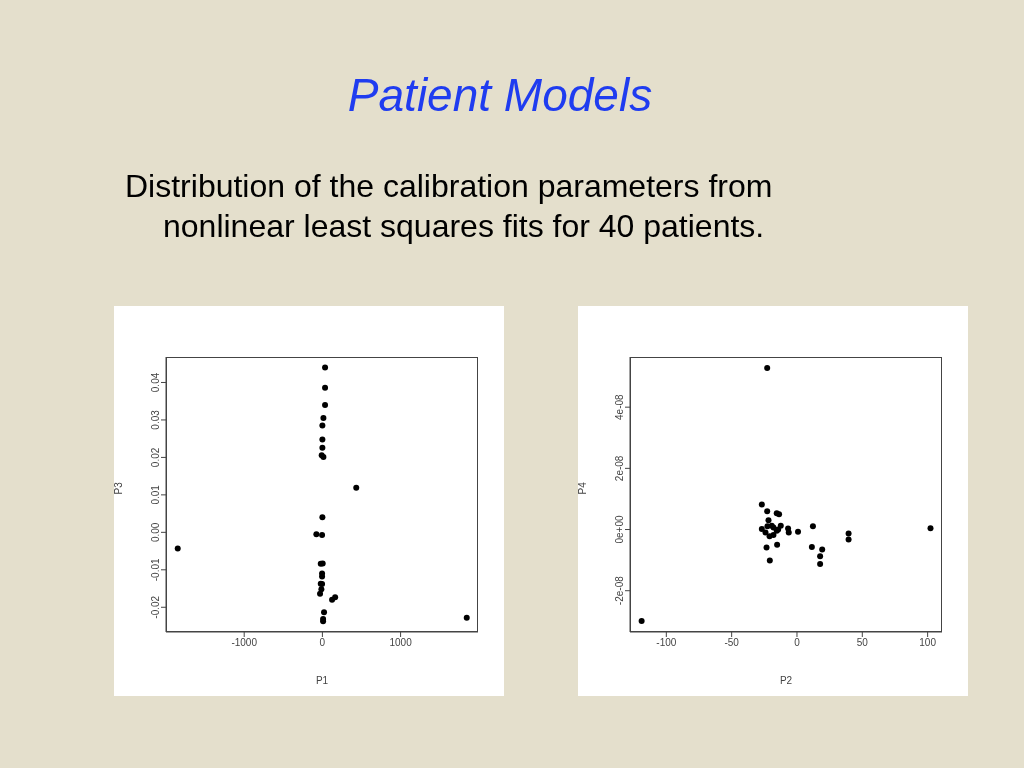 The height and width of the screenshot is (768, 1024). Describe the element at coordinates (155, 419) in the screenshot. I see `y-tick-label: 0.03` at that location.